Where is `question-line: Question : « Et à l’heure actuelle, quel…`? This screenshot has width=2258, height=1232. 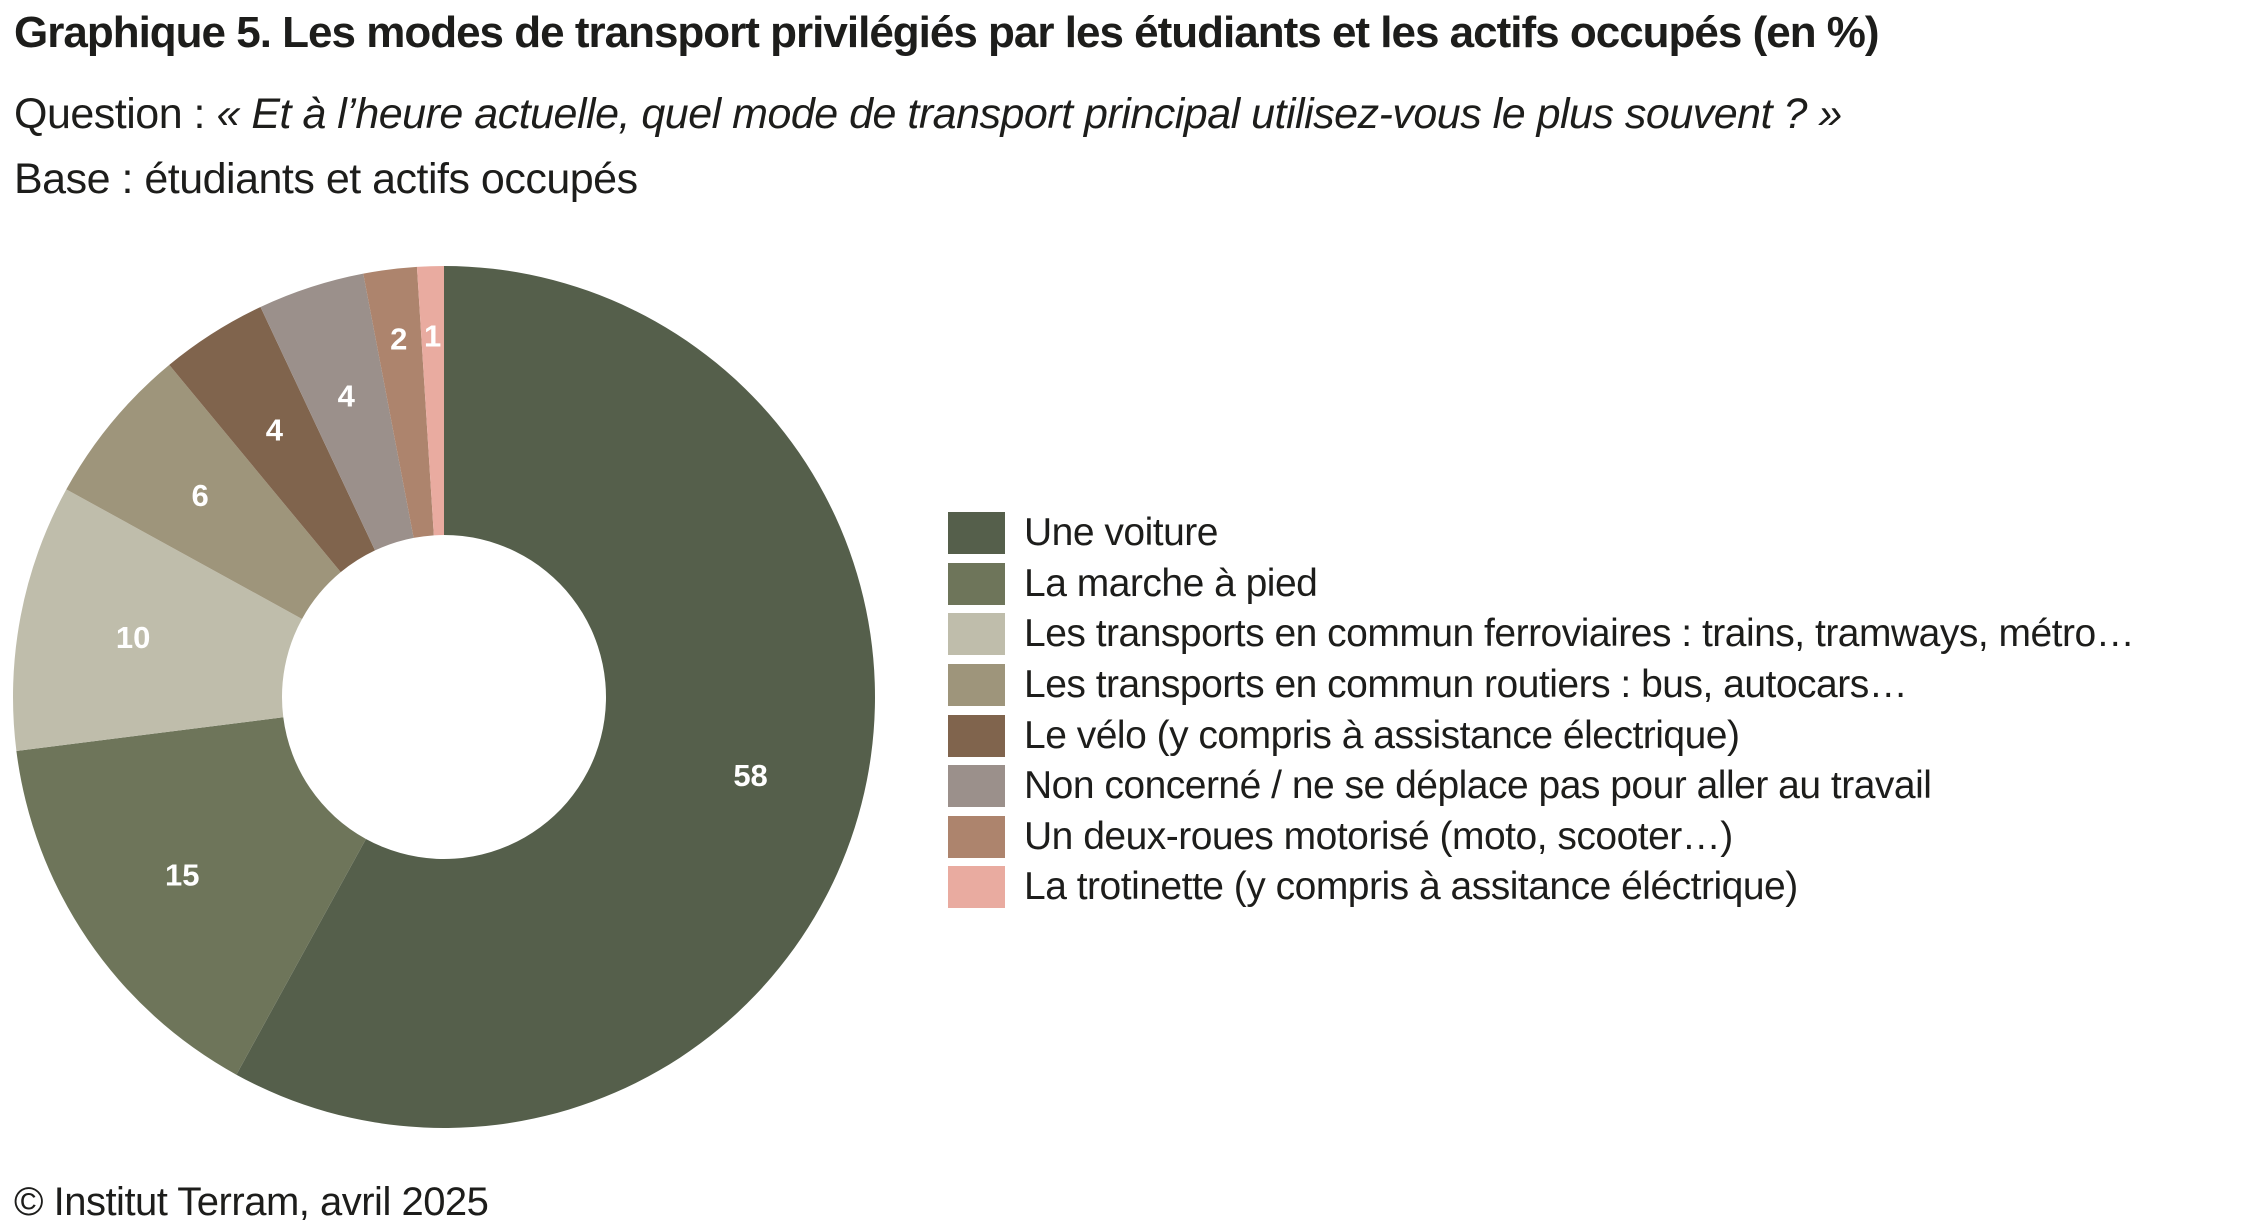
question-line: Question : « Et à l’heure actuelle, quel… is located at coordinates (928, 114).